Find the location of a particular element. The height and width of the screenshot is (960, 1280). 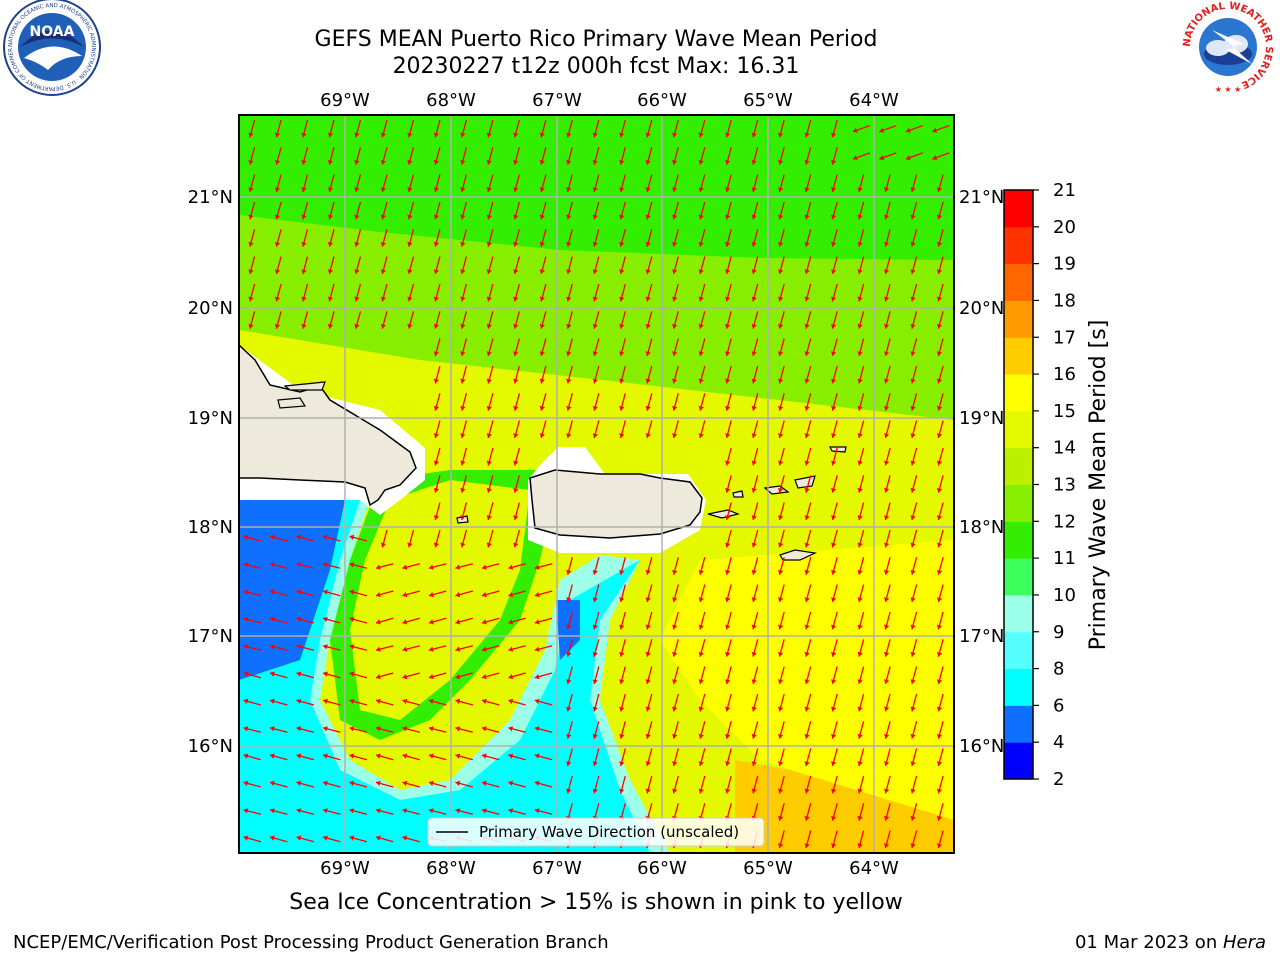

footer-date: 01 Mar 2023 on Hera is located at coordinates (1170, 942).